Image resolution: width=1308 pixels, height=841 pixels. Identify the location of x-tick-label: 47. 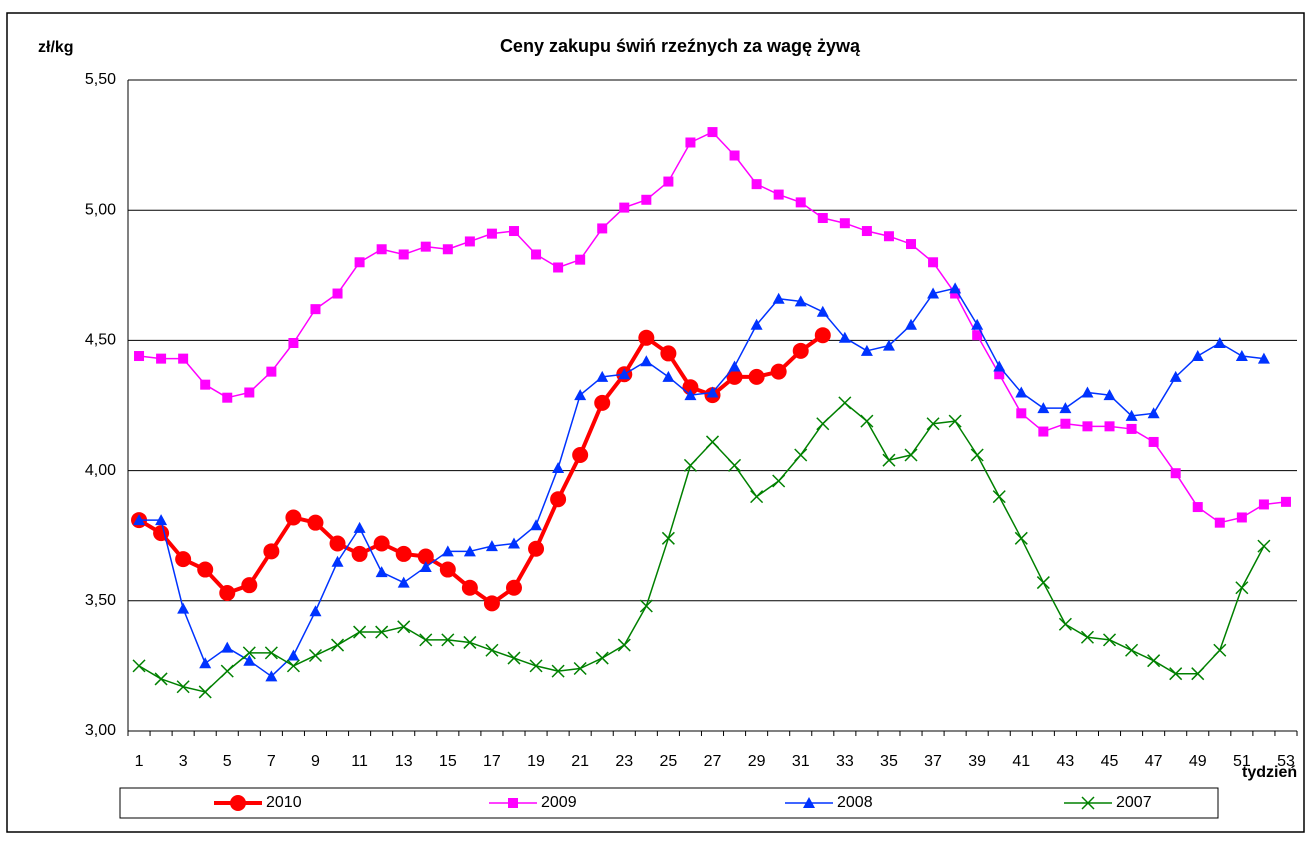
(1154, 761).